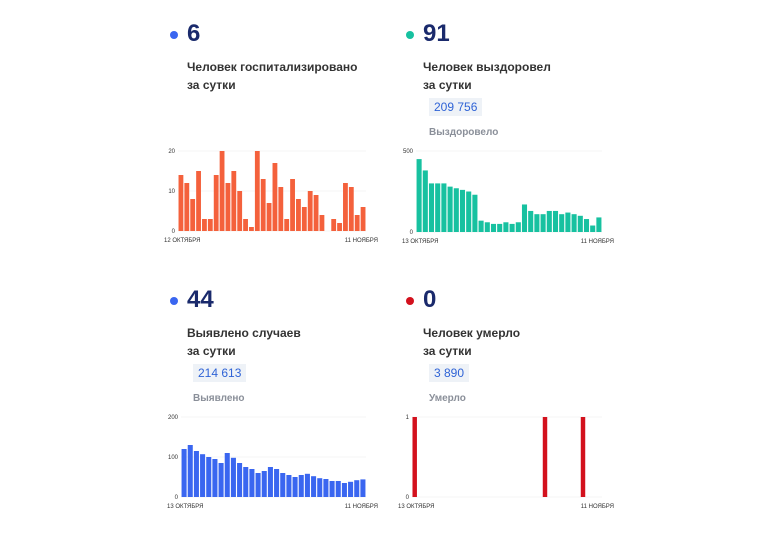  I want to click on panel-deaths: 0 Человек умерло за сутки 3 890 Умерло, so click(521, 409).